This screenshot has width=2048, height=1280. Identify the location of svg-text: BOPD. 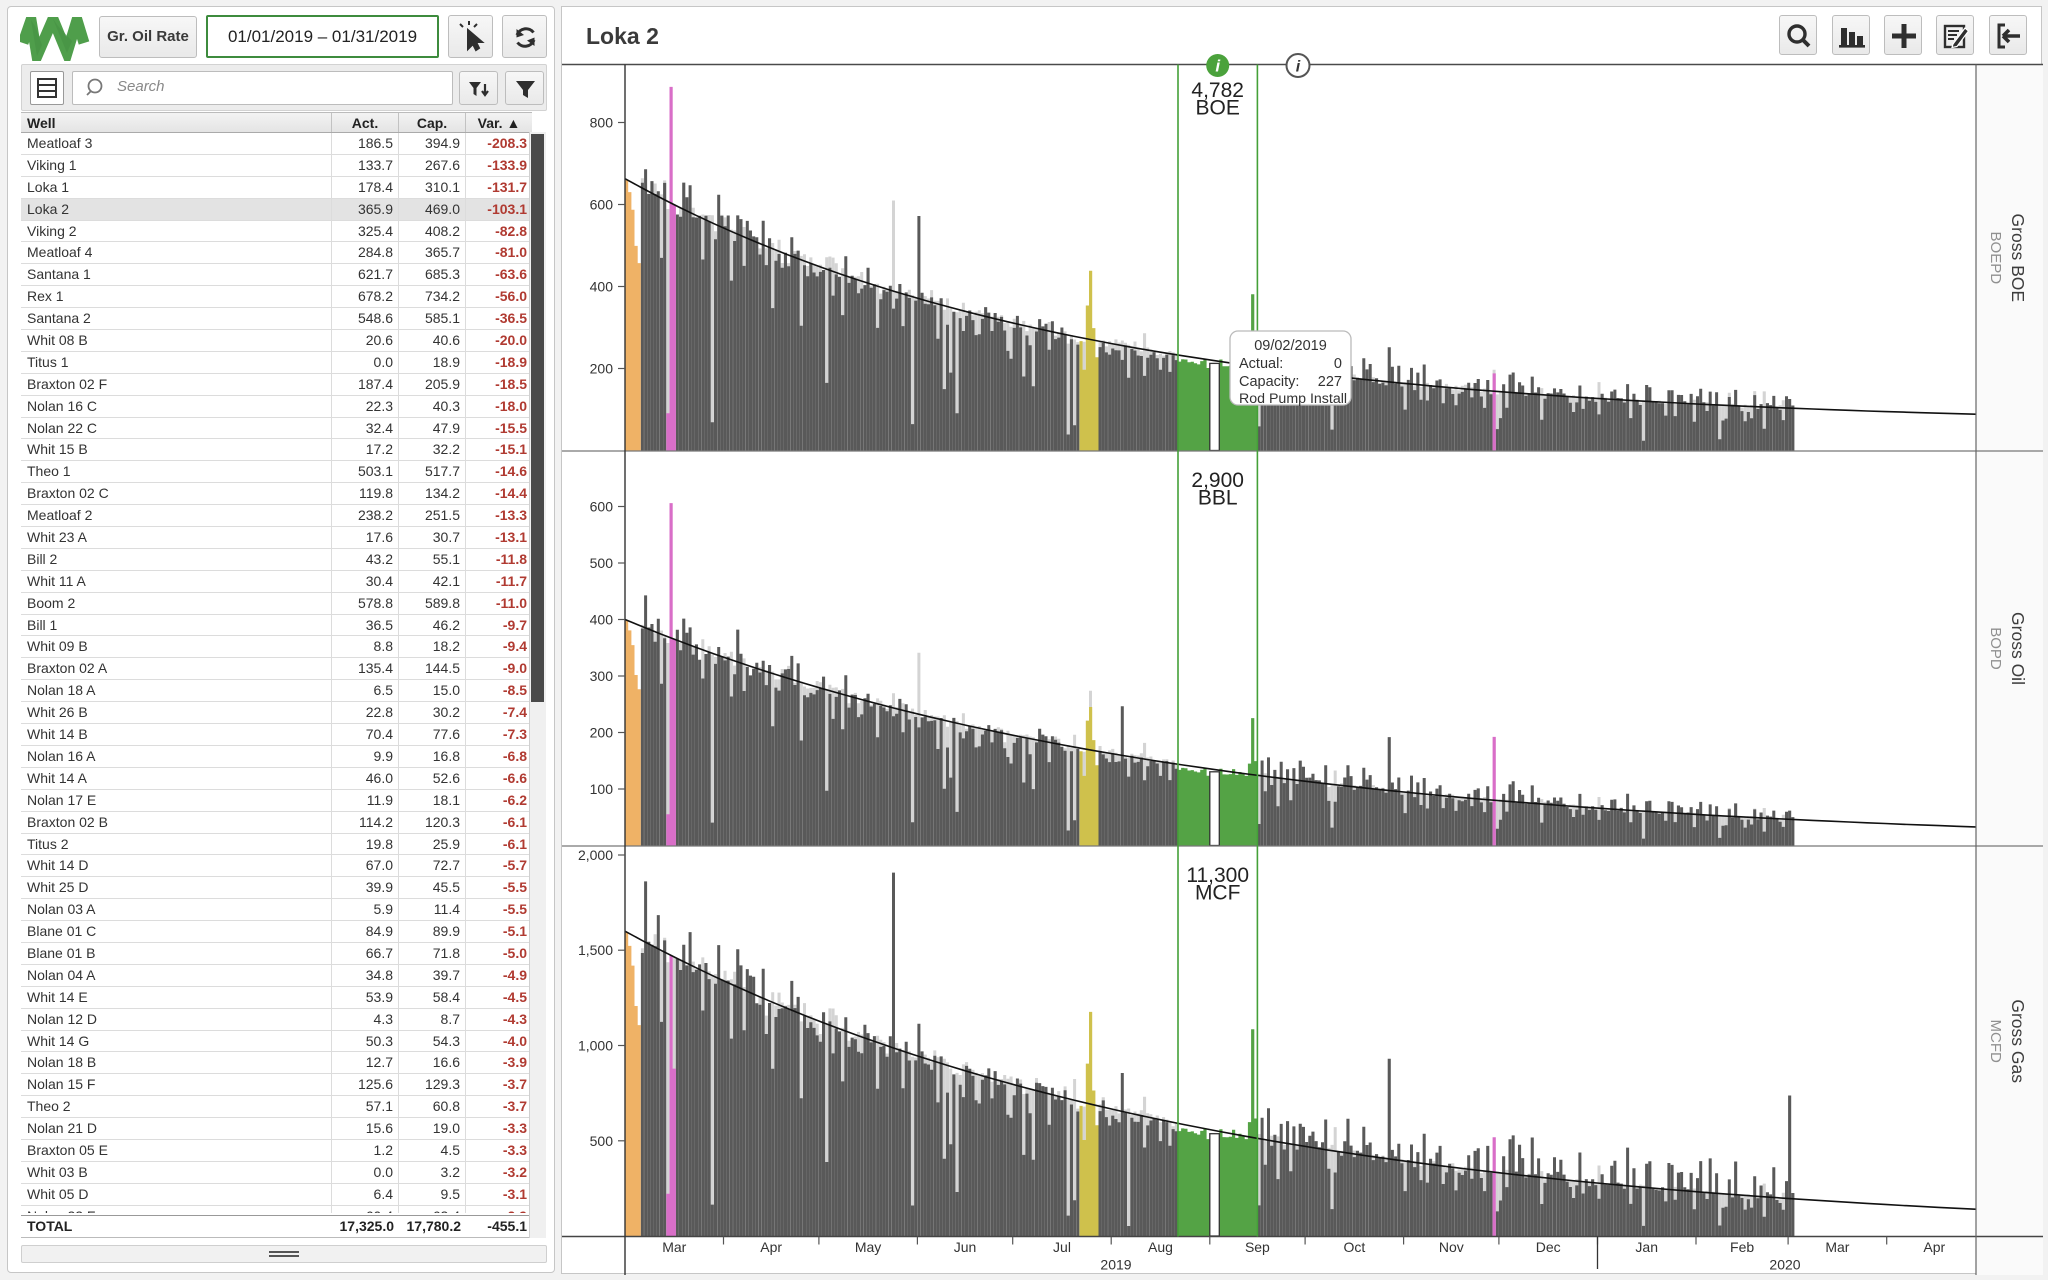
(1995, 648).